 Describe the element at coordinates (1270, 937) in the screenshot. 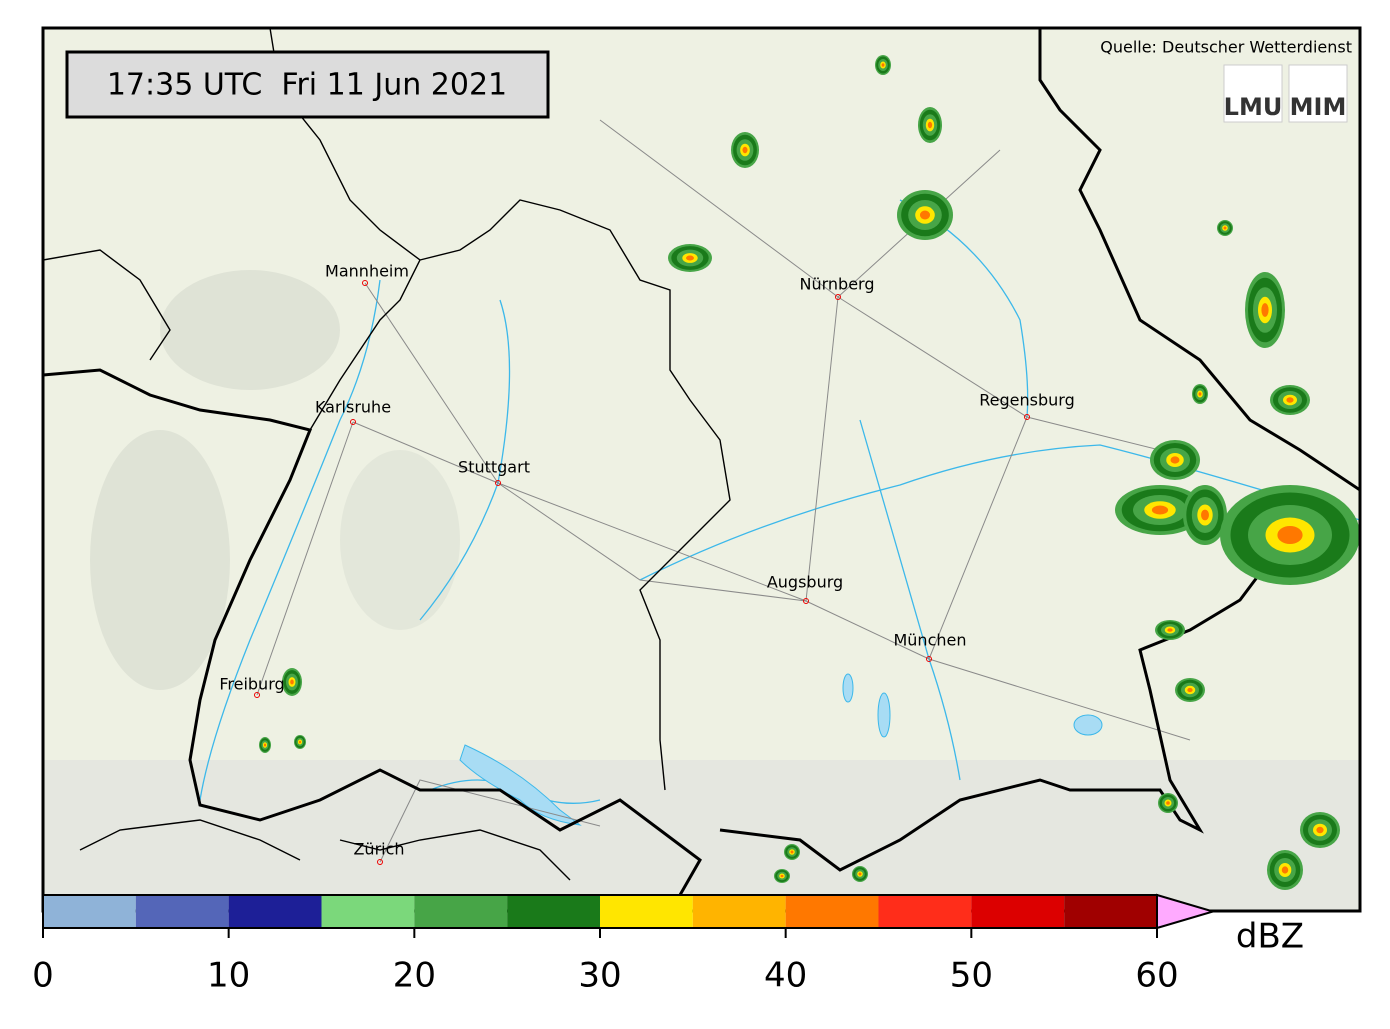

I see `colorbar-unit: dBZ` at that location.